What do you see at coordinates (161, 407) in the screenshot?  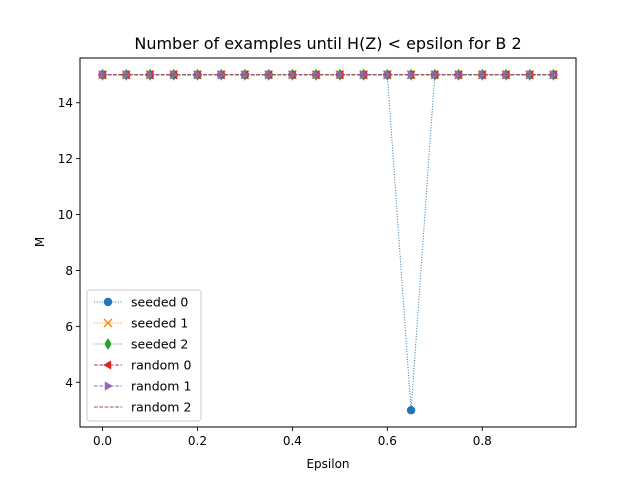 I see `legend-label: random 2` at bounding box center [161, 407].